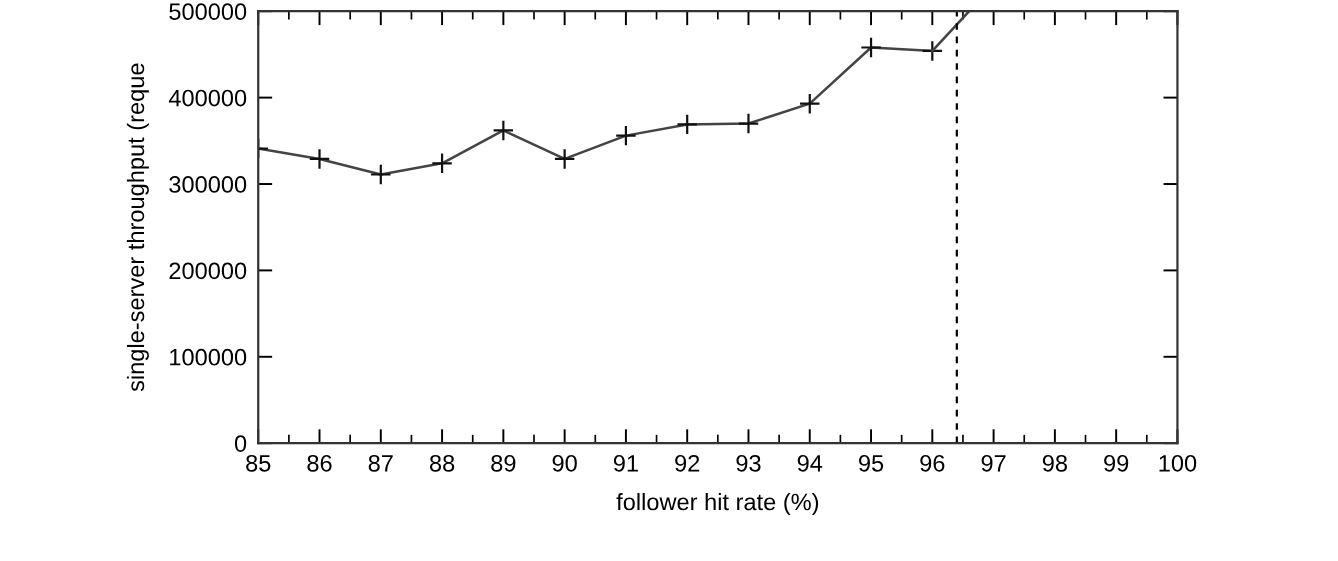 Image resolution: width=1338 pixels, height=561 pixels. Describe the element at coordinates (1054, 463) in the screenshot. I see `x-tick-label: 98` at that location.